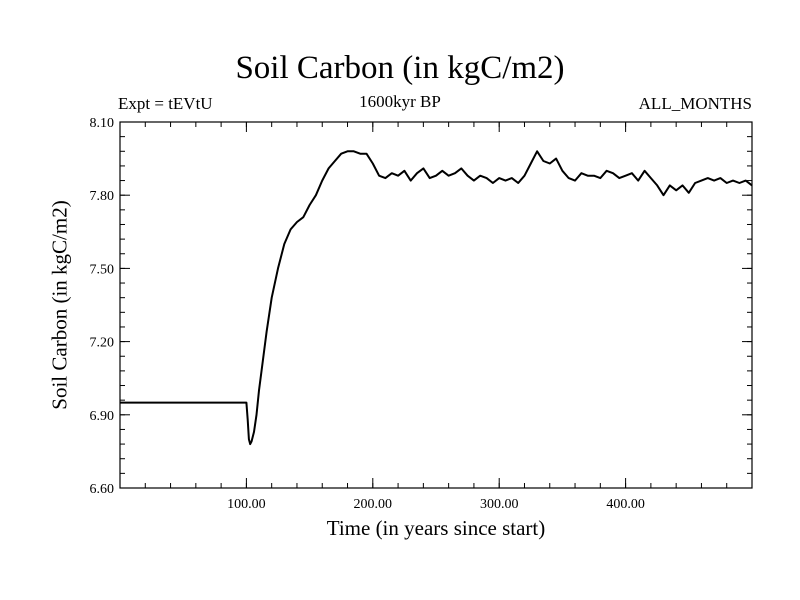 The width and height of the screenshot is (800, 600). Describe the element at coordinates (400, 101) in the screenshot. I see `chart-subtitle: 1600kyr BP` at that location.